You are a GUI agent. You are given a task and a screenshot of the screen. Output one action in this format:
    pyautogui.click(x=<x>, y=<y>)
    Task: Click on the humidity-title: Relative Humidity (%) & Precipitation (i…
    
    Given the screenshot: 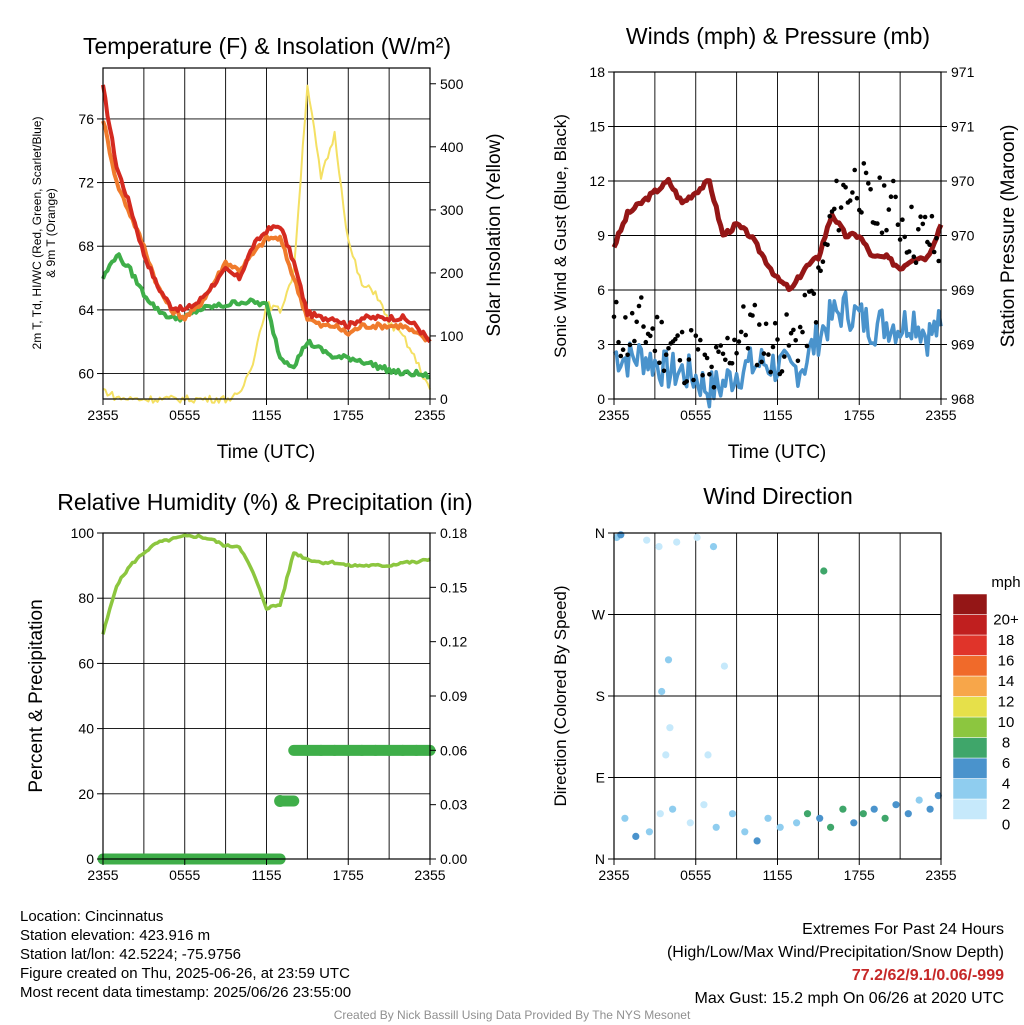 What is the action you would take?
    pyautogui.click(x=264, y=502)
    